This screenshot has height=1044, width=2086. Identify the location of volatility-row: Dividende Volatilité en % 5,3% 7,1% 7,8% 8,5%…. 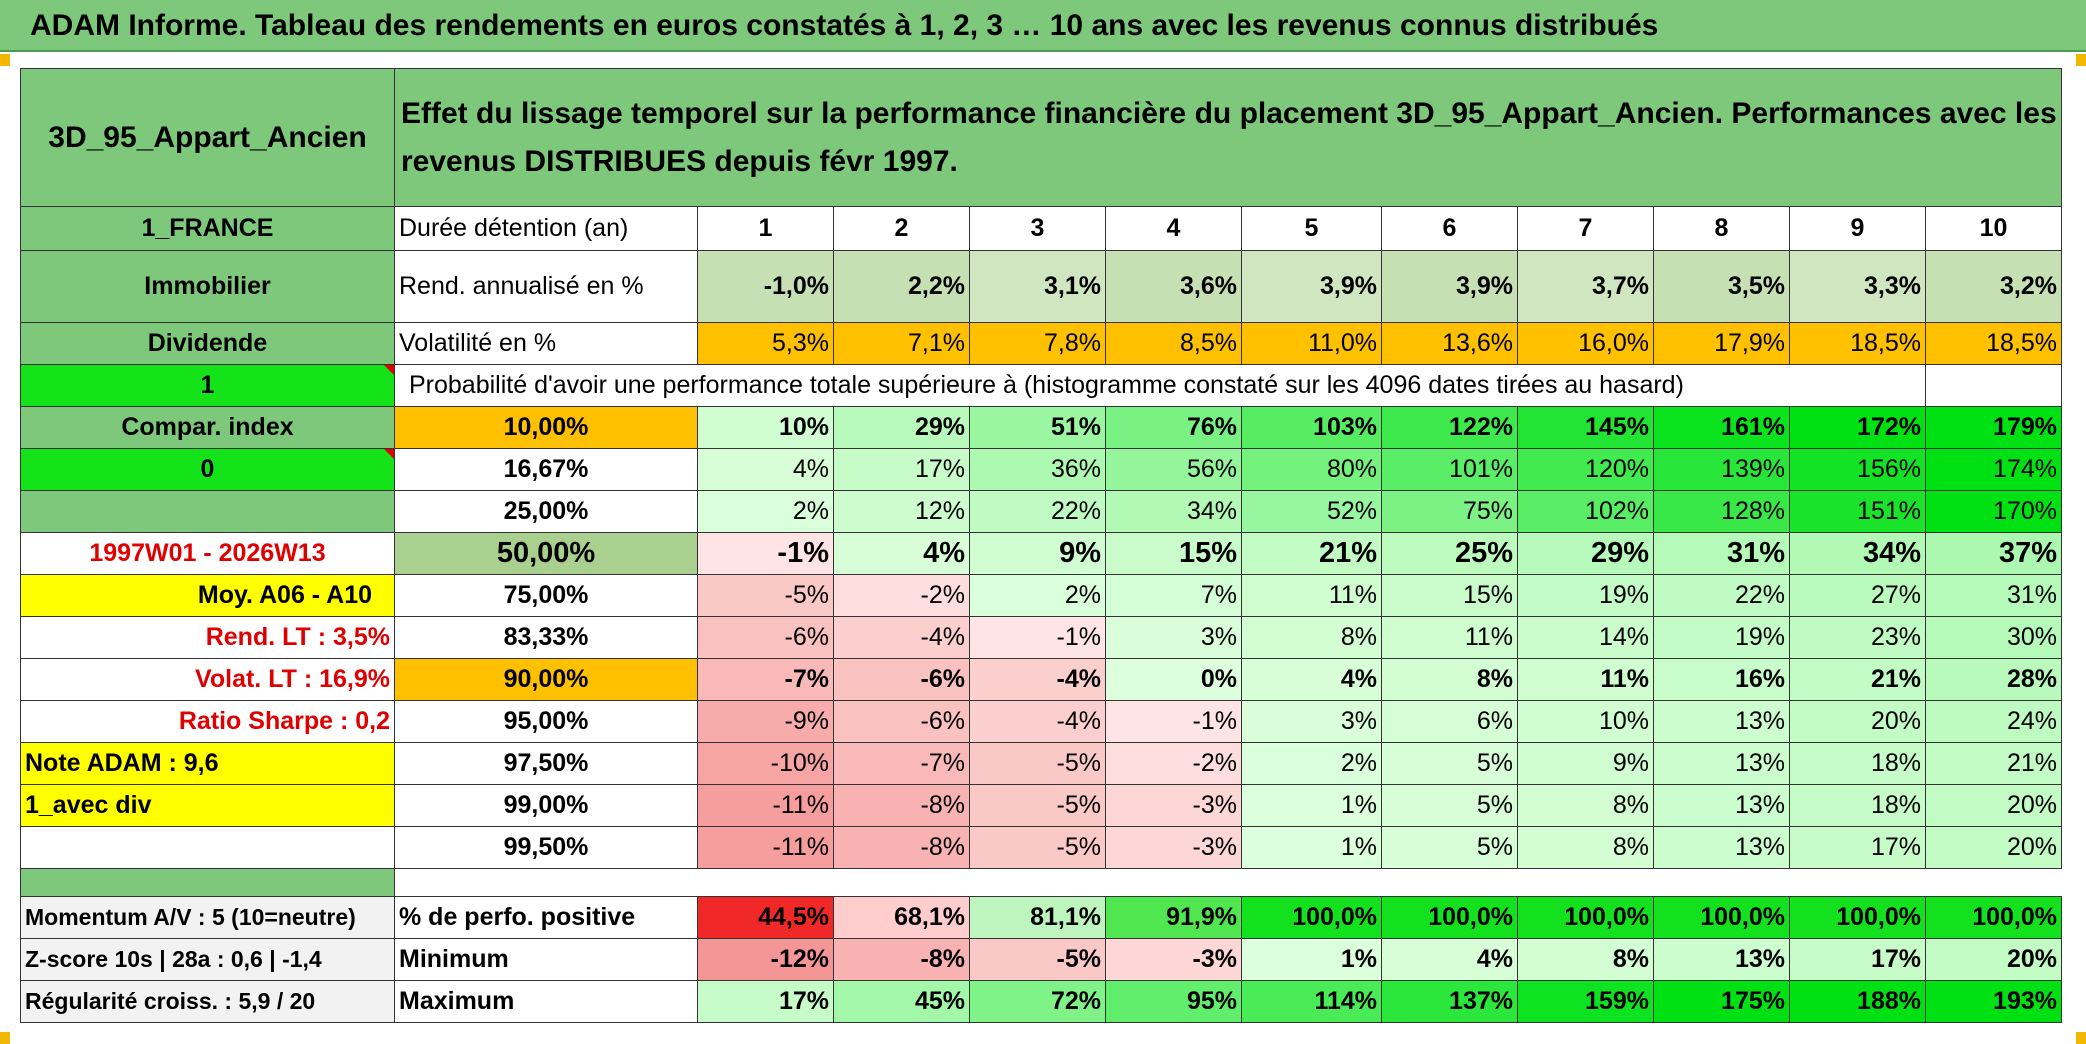
(1041, 343).